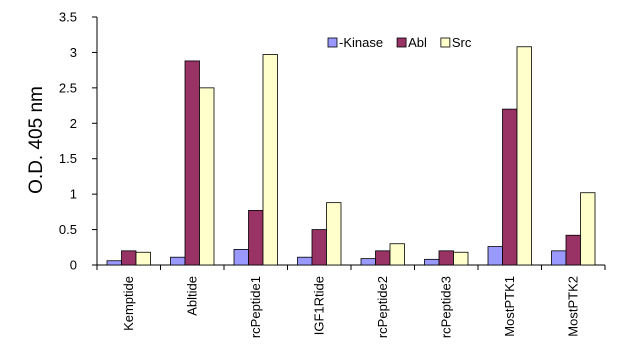 Image resolution: width=621 pixels, height=348 pixels. Describe the element at coordinates (559, 258) in the screenshot. I see `bar-kinase-mostptk2` at that location.